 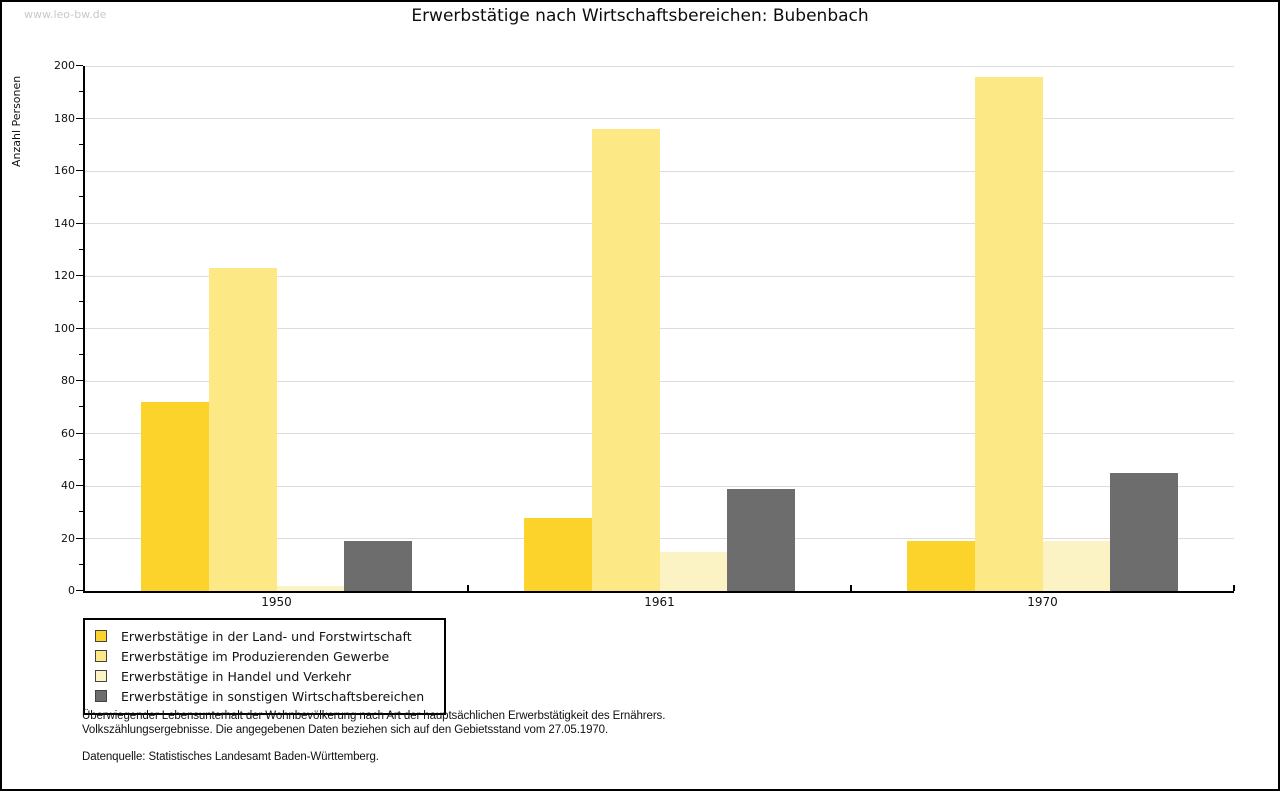 I want to click on watermark-leo-bw: www.leo-bw.de, so click(x=65, y=14).